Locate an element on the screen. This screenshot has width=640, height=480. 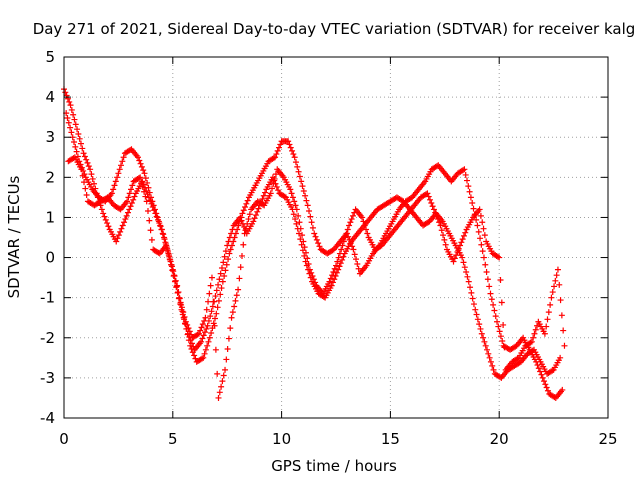
y-axis-label: SDTVAR / TECUs is located at coordinates (14, 236).